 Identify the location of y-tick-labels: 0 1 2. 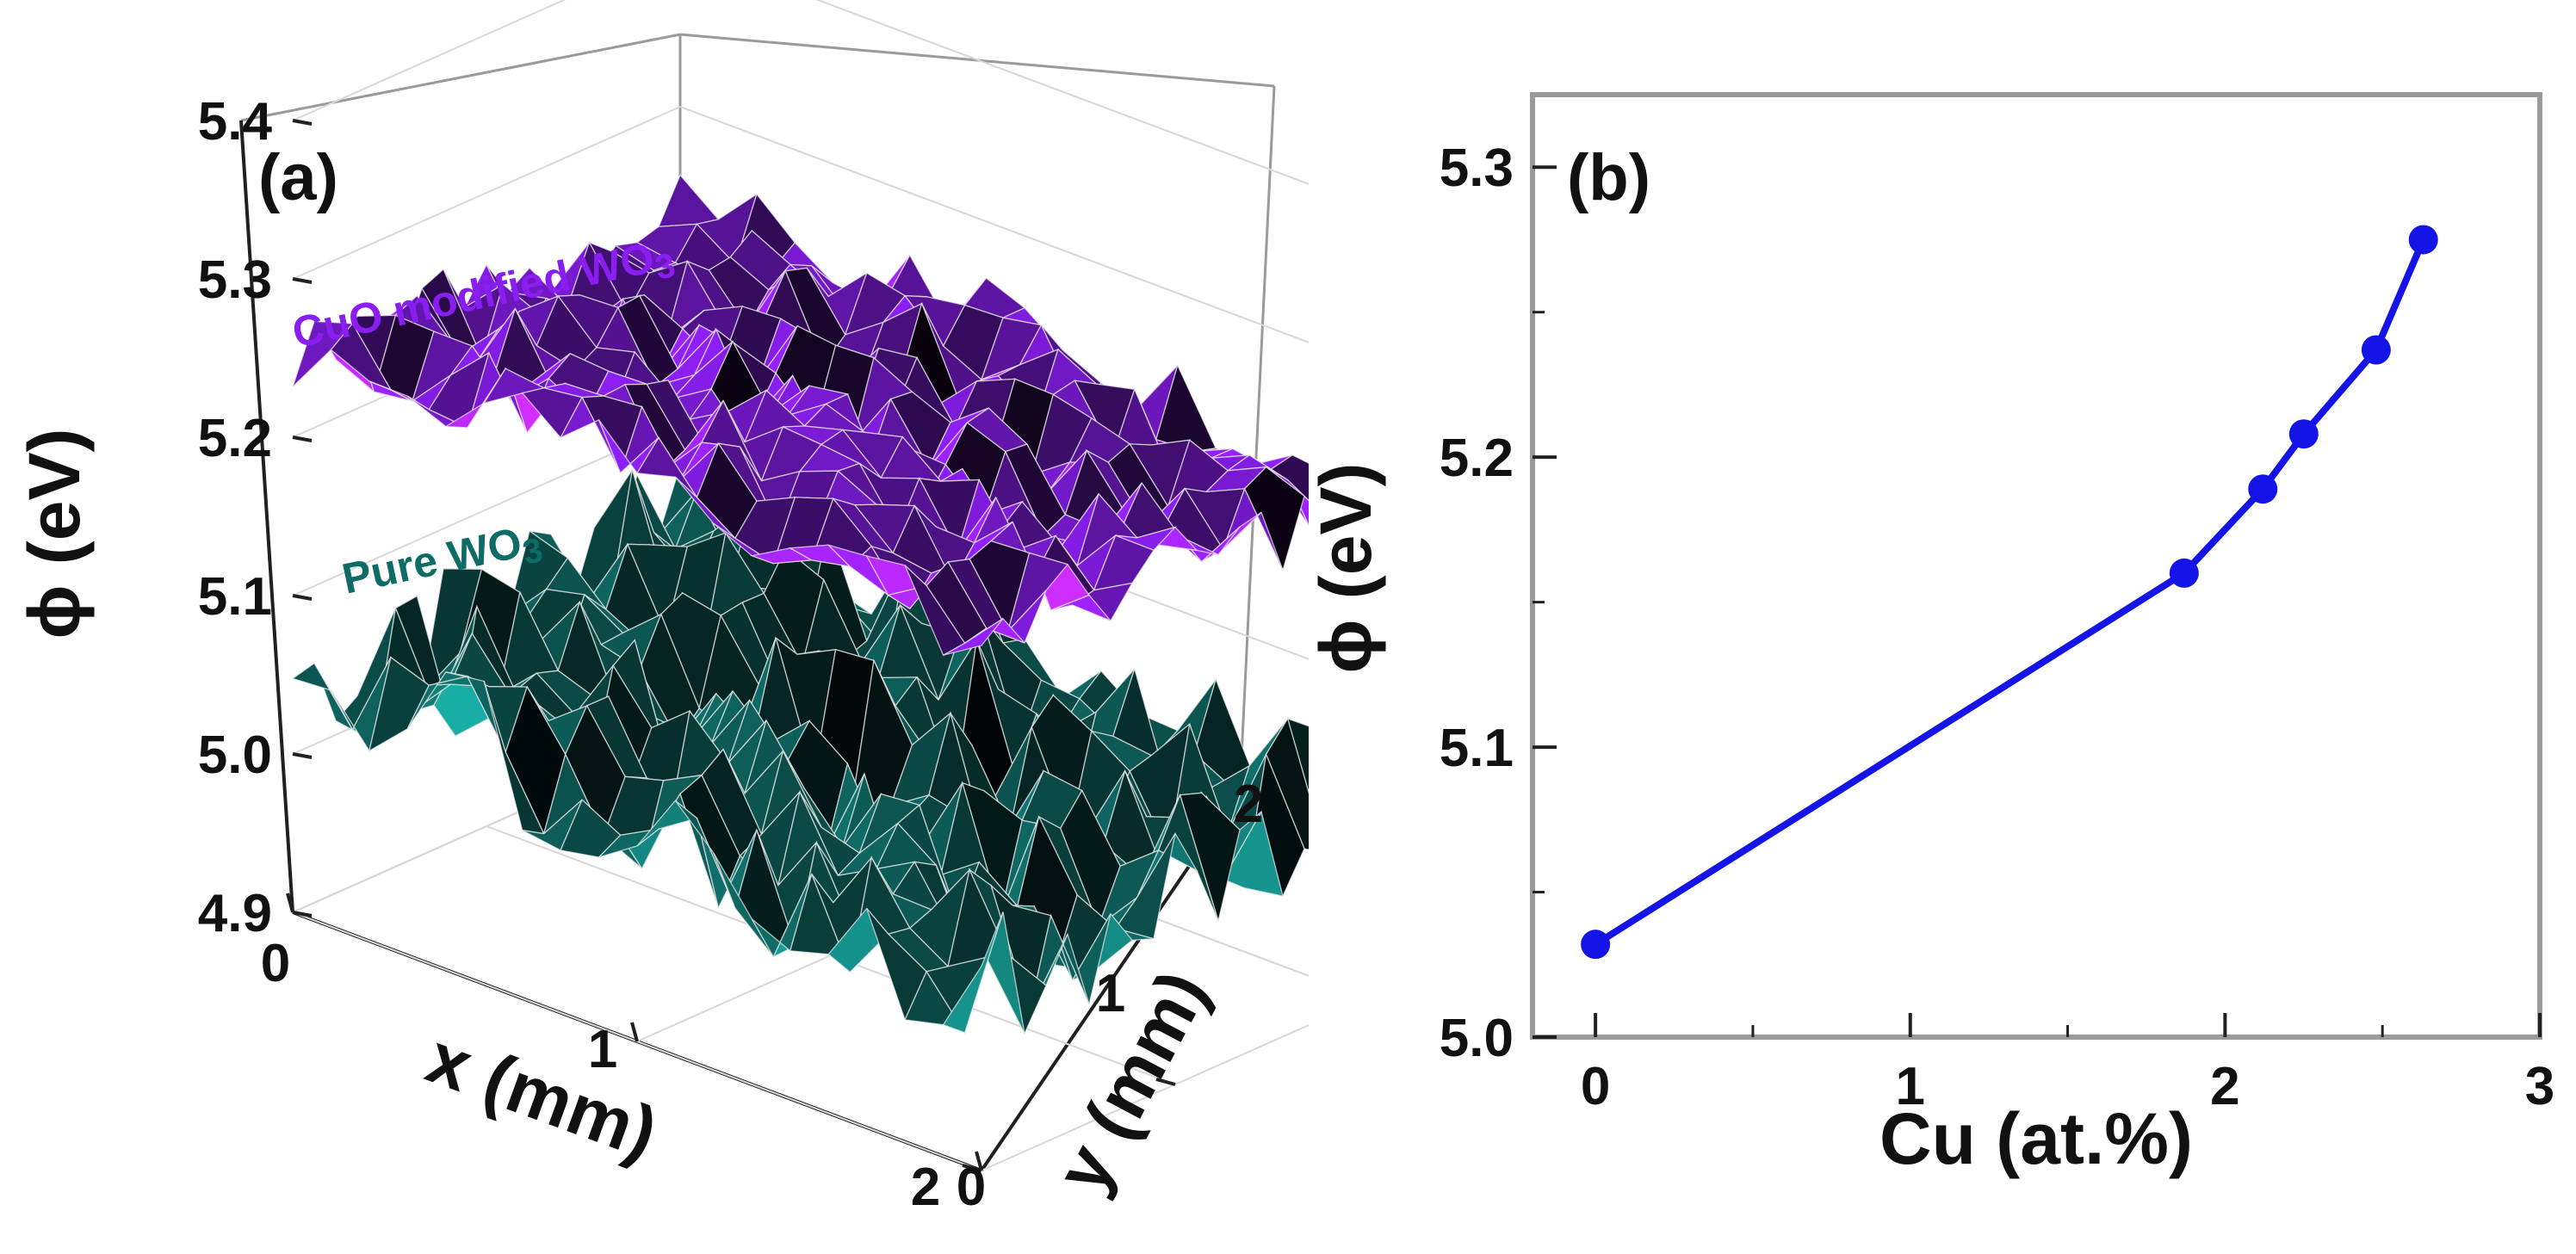
(1110, 996).